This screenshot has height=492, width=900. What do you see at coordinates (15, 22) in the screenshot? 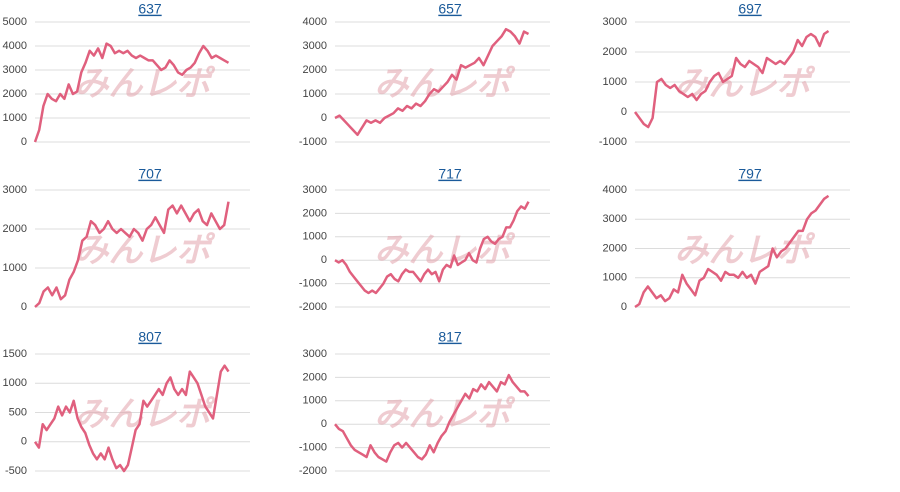
I see `y-tick-label: 5000` at bounding box center [15, 22].